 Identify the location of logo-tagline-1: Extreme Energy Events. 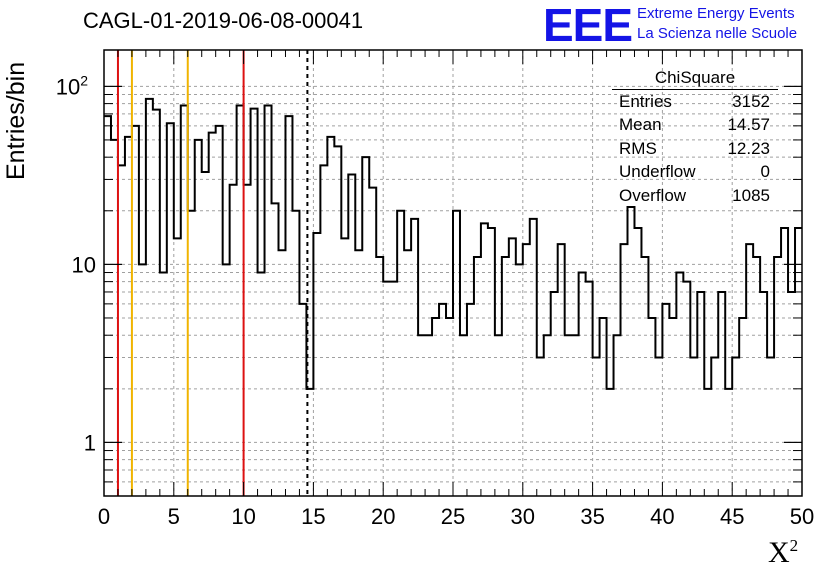
(716, 13).